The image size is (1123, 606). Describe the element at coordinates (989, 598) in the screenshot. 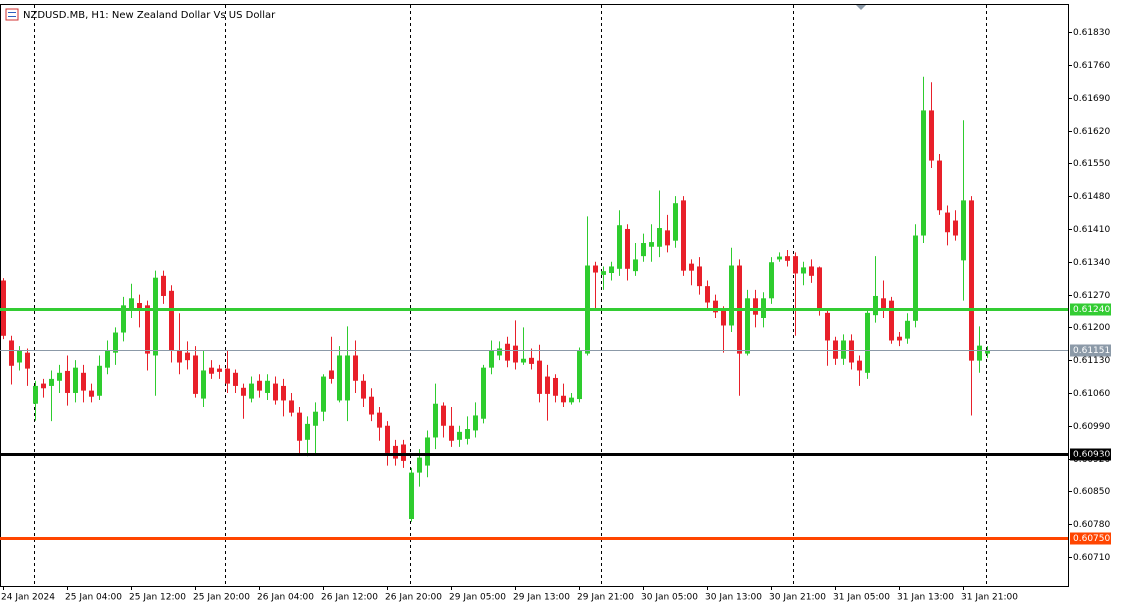

I see `x-tick-label: 31 Jan 21:00` at that location.